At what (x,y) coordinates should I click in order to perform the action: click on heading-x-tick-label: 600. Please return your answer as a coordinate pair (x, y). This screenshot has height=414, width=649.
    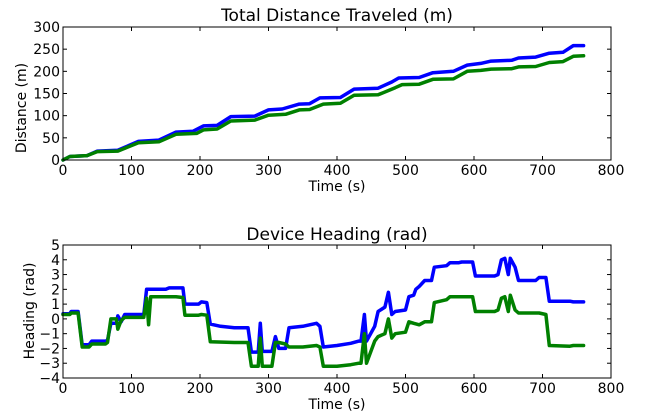
    Looking at the image, I should click on (474, 389).